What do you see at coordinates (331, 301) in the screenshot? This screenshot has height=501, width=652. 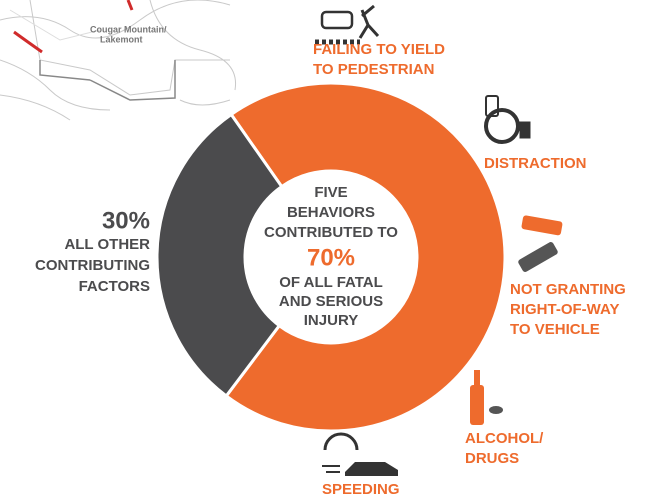 I see `center-text: AND SERIOUS` at bounding box center [331, 301].